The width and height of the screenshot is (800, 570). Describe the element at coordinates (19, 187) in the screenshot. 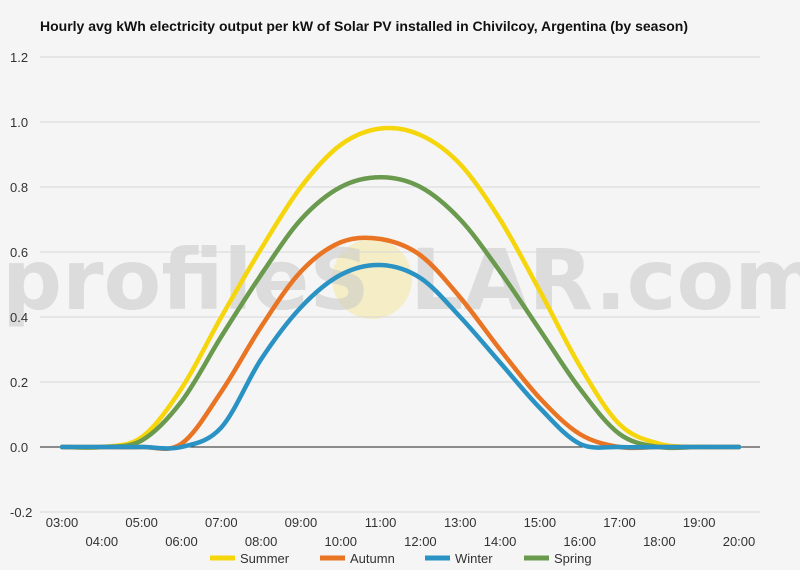

I see `y-tick-label: 0.8` at that location.